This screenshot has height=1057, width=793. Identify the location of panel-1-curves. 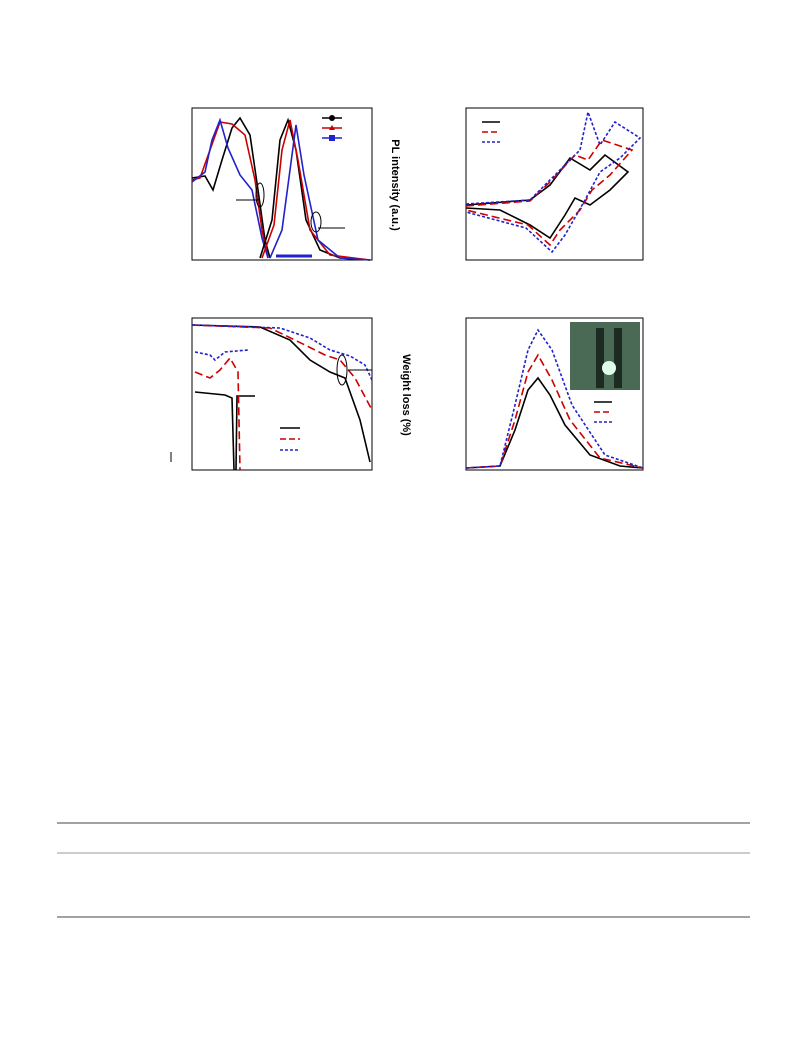
(281, 188).